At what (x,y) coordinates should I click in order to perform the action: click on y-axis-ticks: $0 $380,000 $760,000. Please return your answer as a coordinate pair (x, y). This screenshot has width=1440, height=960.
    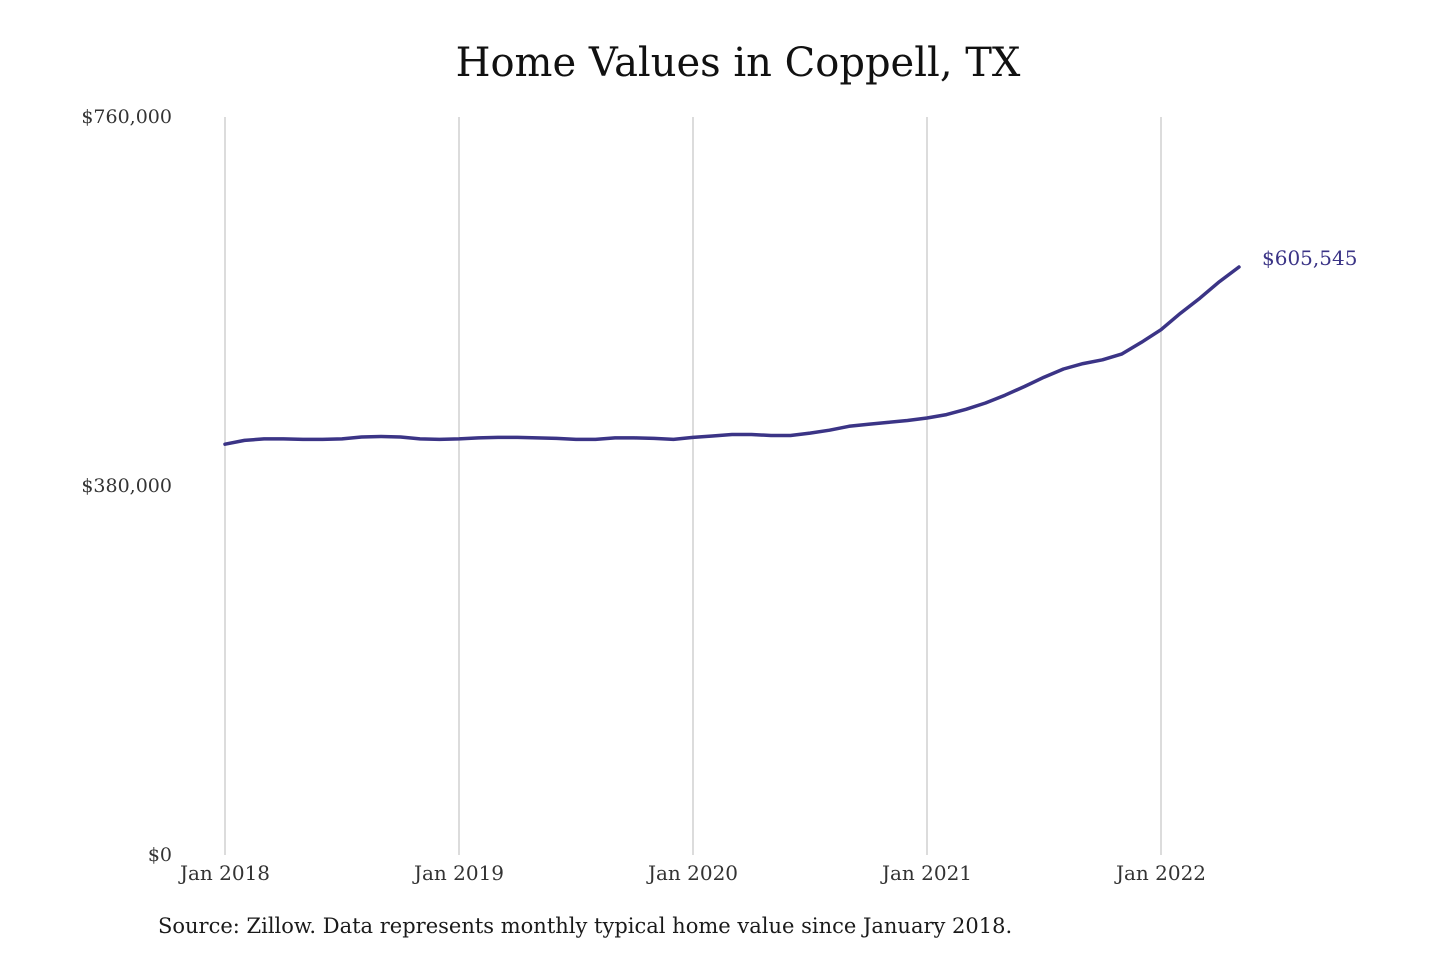
    Looking at the image, I should click on (126, 486).